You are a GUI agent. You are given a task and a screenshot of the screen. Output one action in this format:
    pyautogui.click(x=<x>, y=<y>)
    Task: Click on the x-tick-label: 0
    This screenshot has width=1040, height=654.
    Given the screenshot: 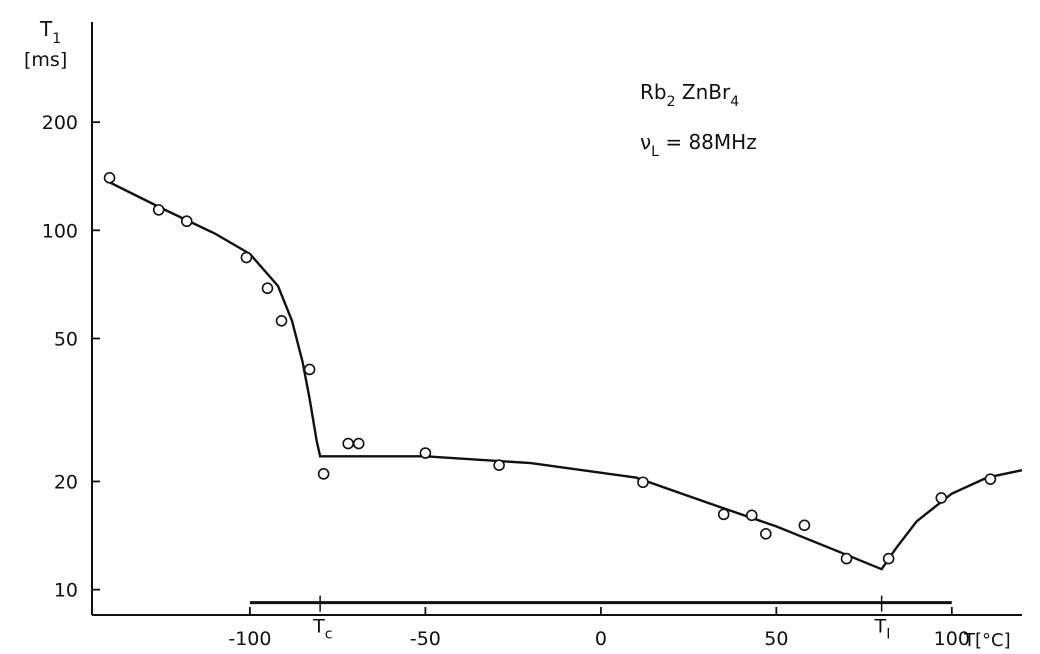 What is the action you would take?
    pyautogui.click(x=601, y=639)
    